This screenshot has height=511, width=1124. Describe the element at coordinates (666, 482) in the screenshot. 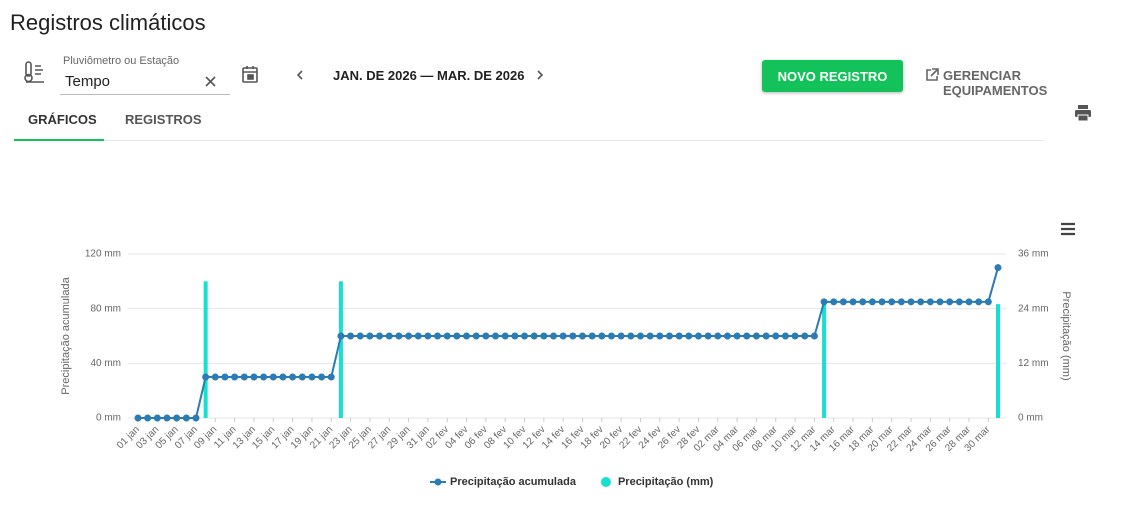

I see `legend-label: Precipitação (mm)` at that location.